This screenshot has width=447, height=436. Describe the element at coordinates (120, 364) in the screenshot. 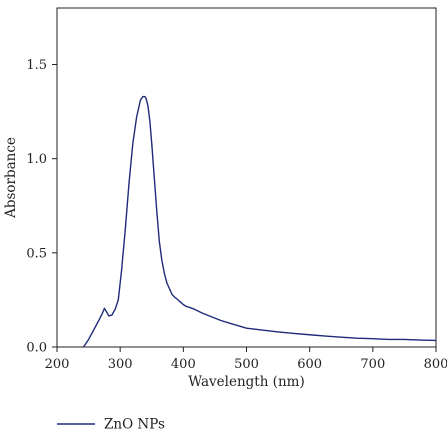

I see `x-tick-label: 300` at that location.